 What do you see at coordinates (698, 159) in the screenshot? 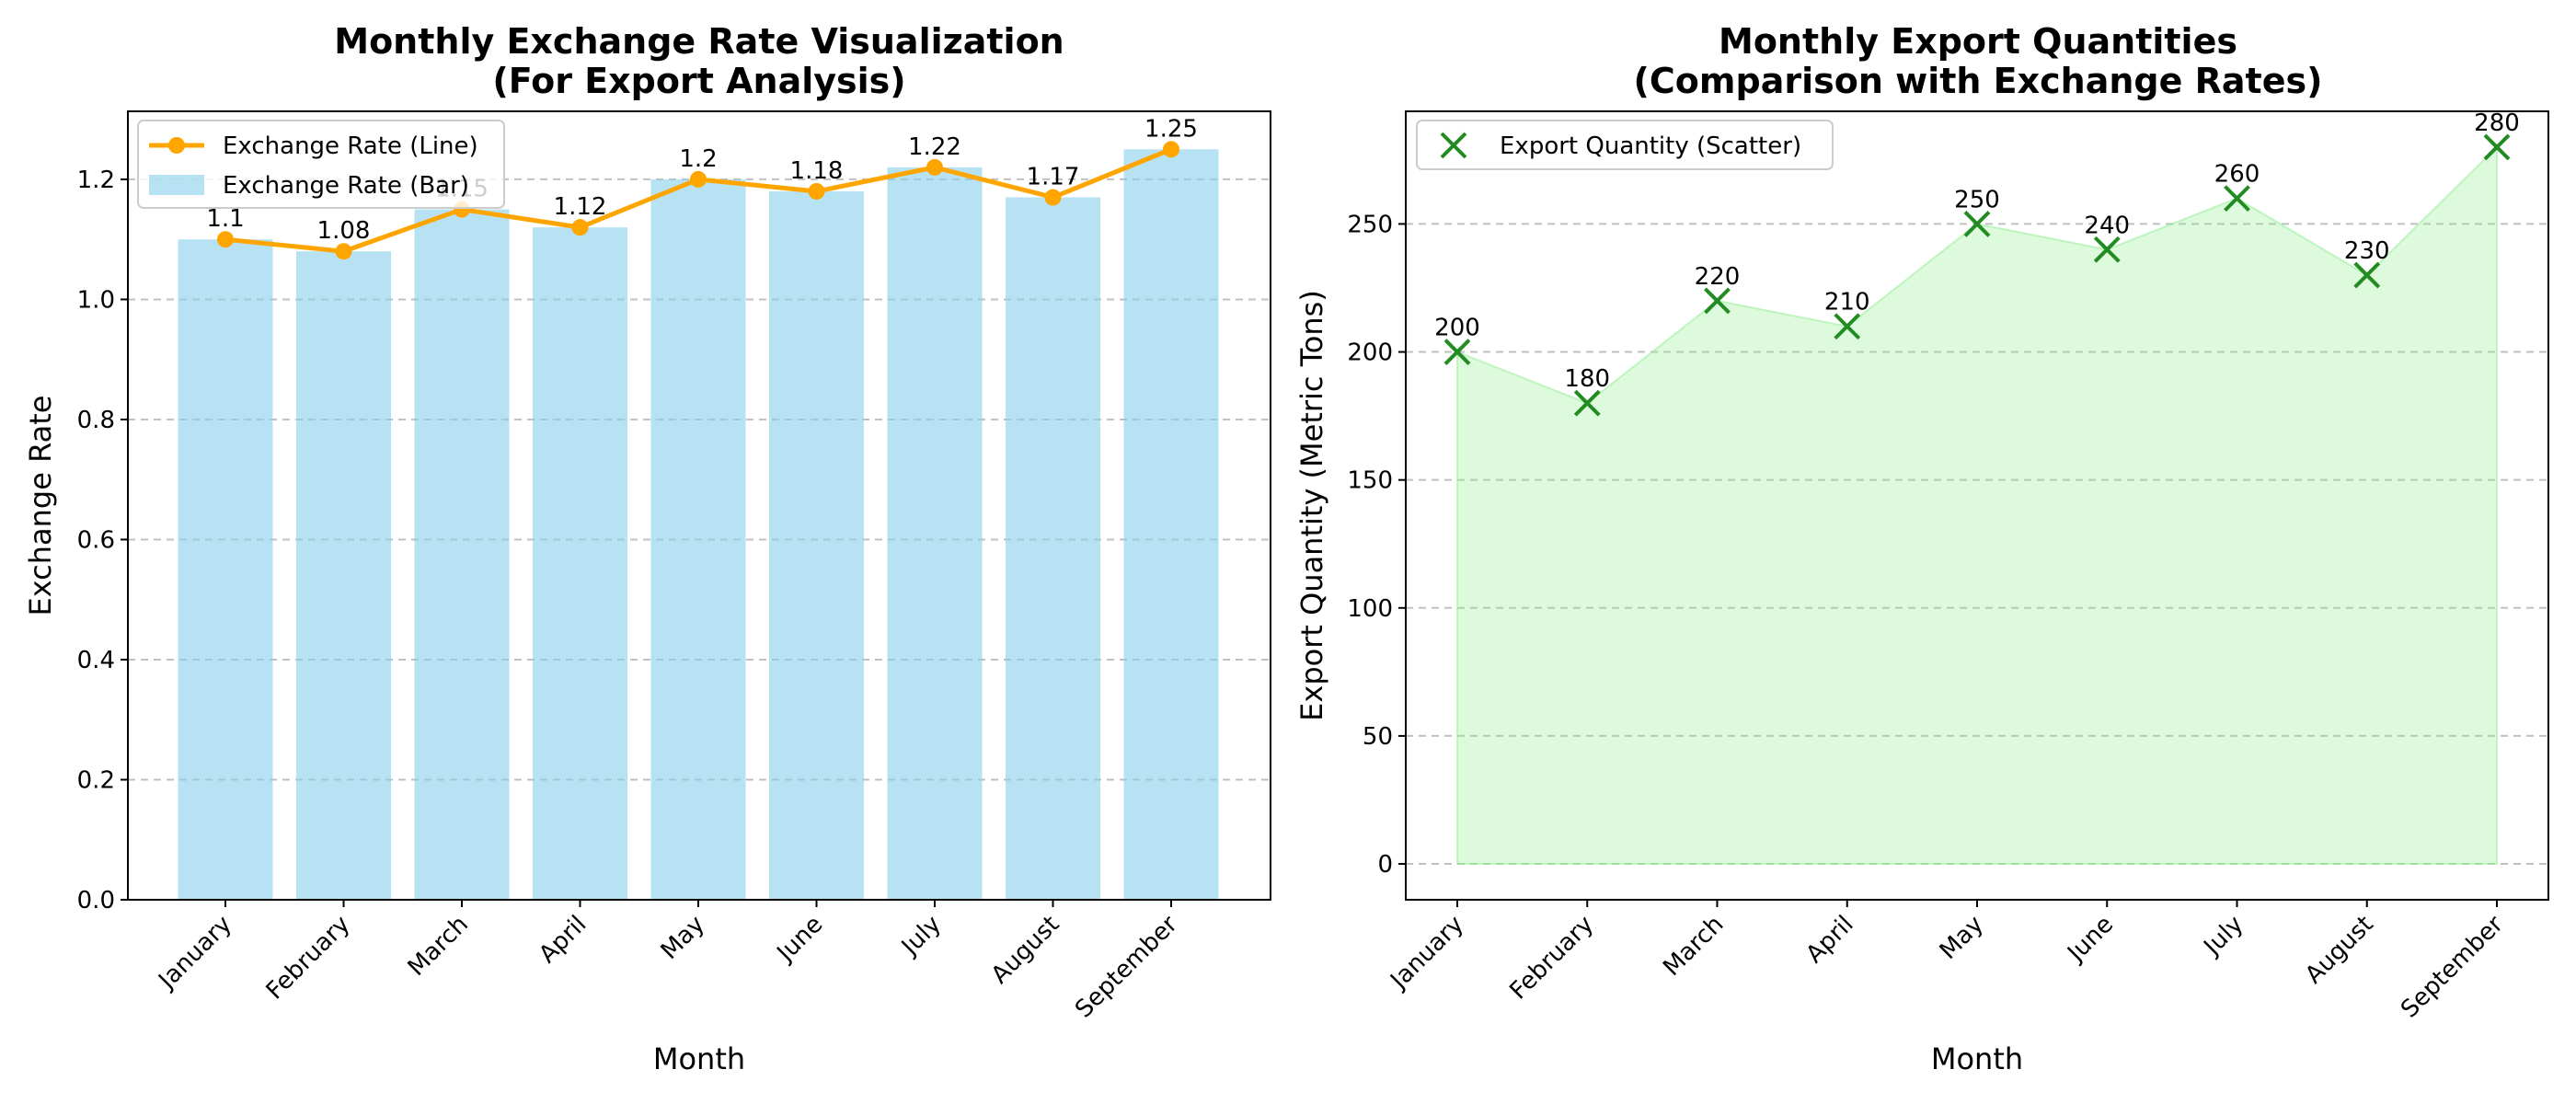
I see `data-label: 1.2` at bounding box center [698, 159].